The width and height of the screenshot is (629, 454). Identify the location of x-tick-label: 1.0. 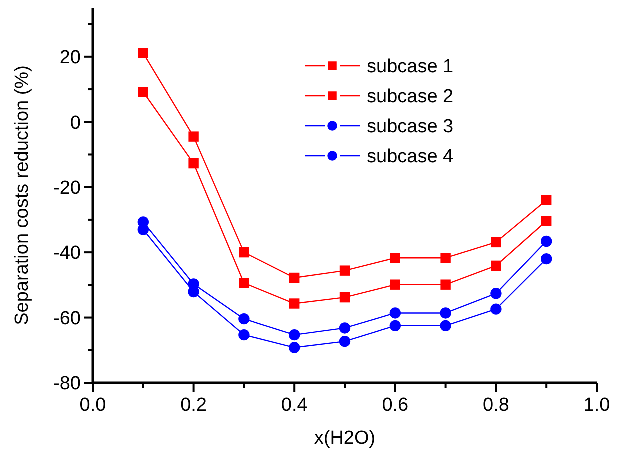
(597, 405).